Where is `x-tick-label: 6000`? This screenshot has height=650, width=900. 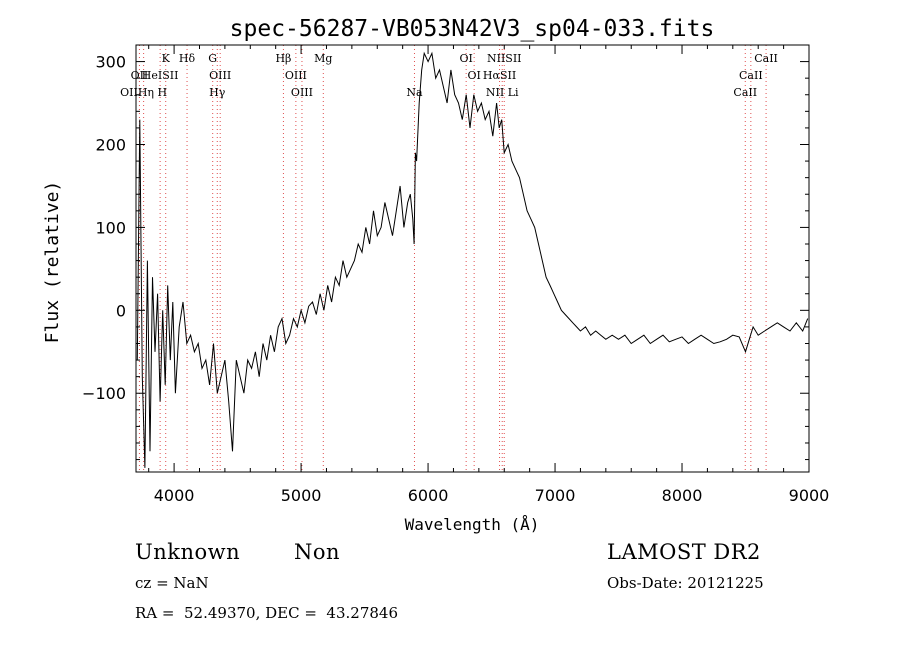 x-tick-label: 6000 is located at coordinates (428, 495).